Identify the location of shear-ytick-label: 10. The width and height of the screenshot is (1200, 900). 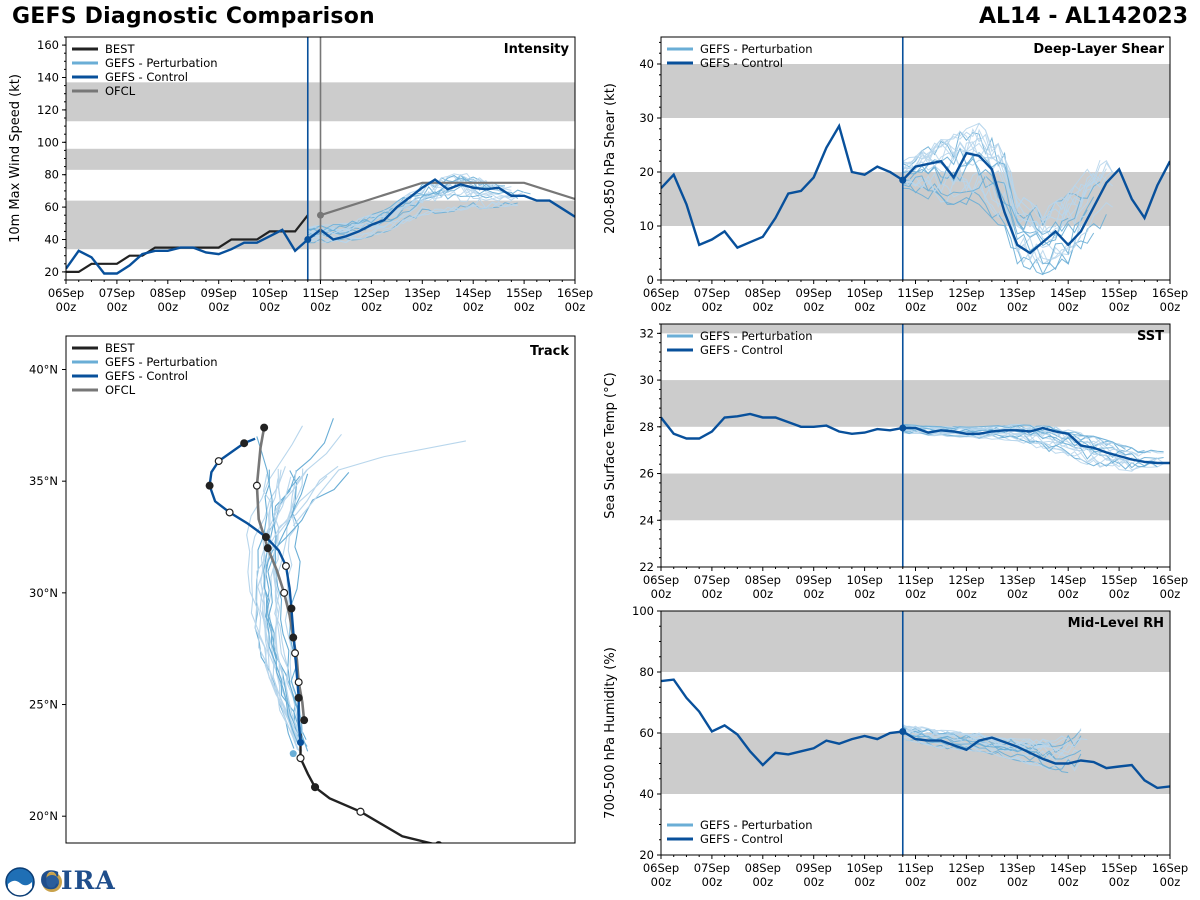
(646, 226).